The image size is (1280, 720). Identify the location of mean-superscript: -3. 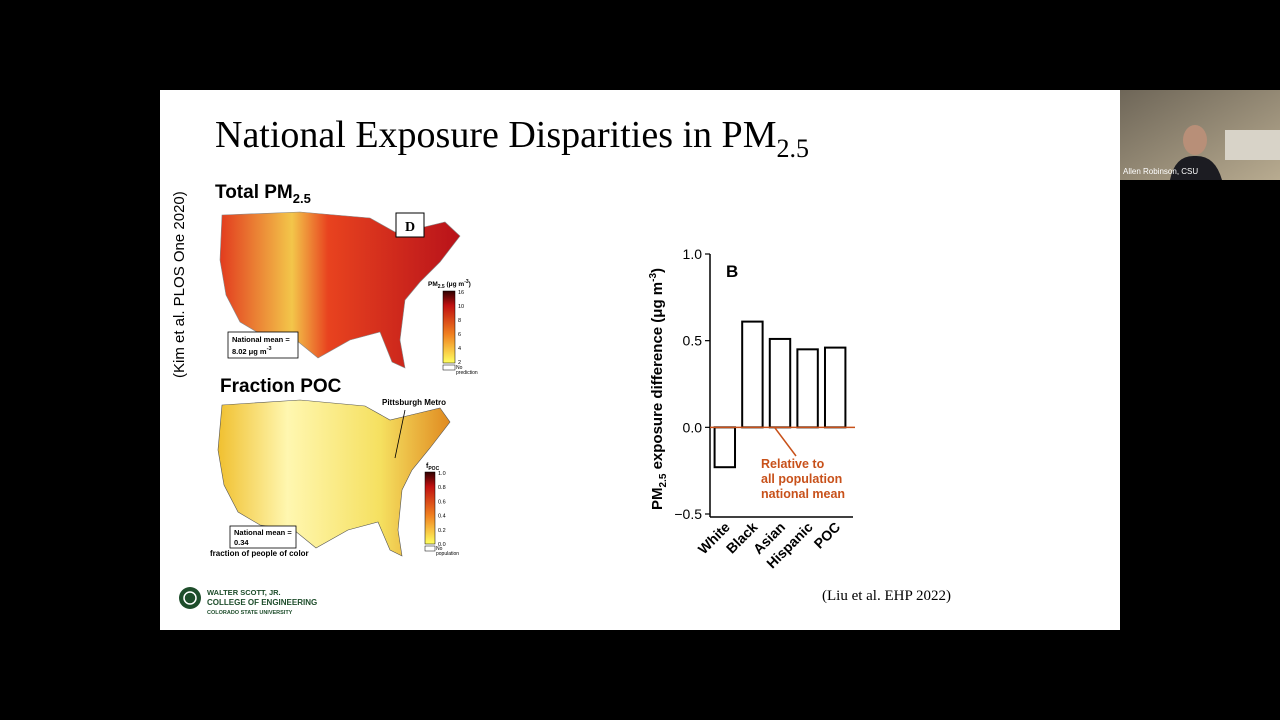
(269, 349).